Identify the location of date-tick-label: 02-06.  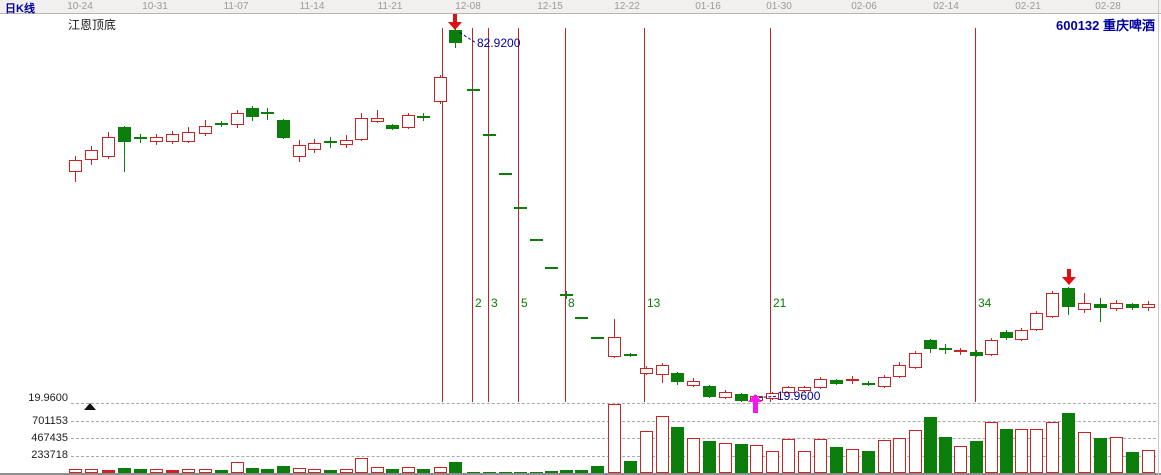
(864, 6).